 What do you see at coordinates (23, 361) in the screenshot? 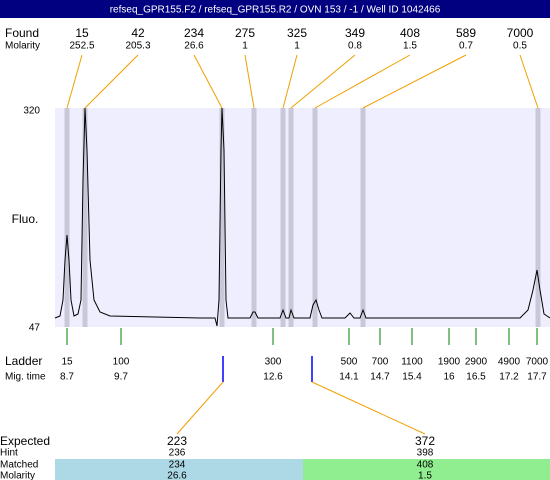
I see `ladder-label: Ladder` at bounding box center [23, 361].